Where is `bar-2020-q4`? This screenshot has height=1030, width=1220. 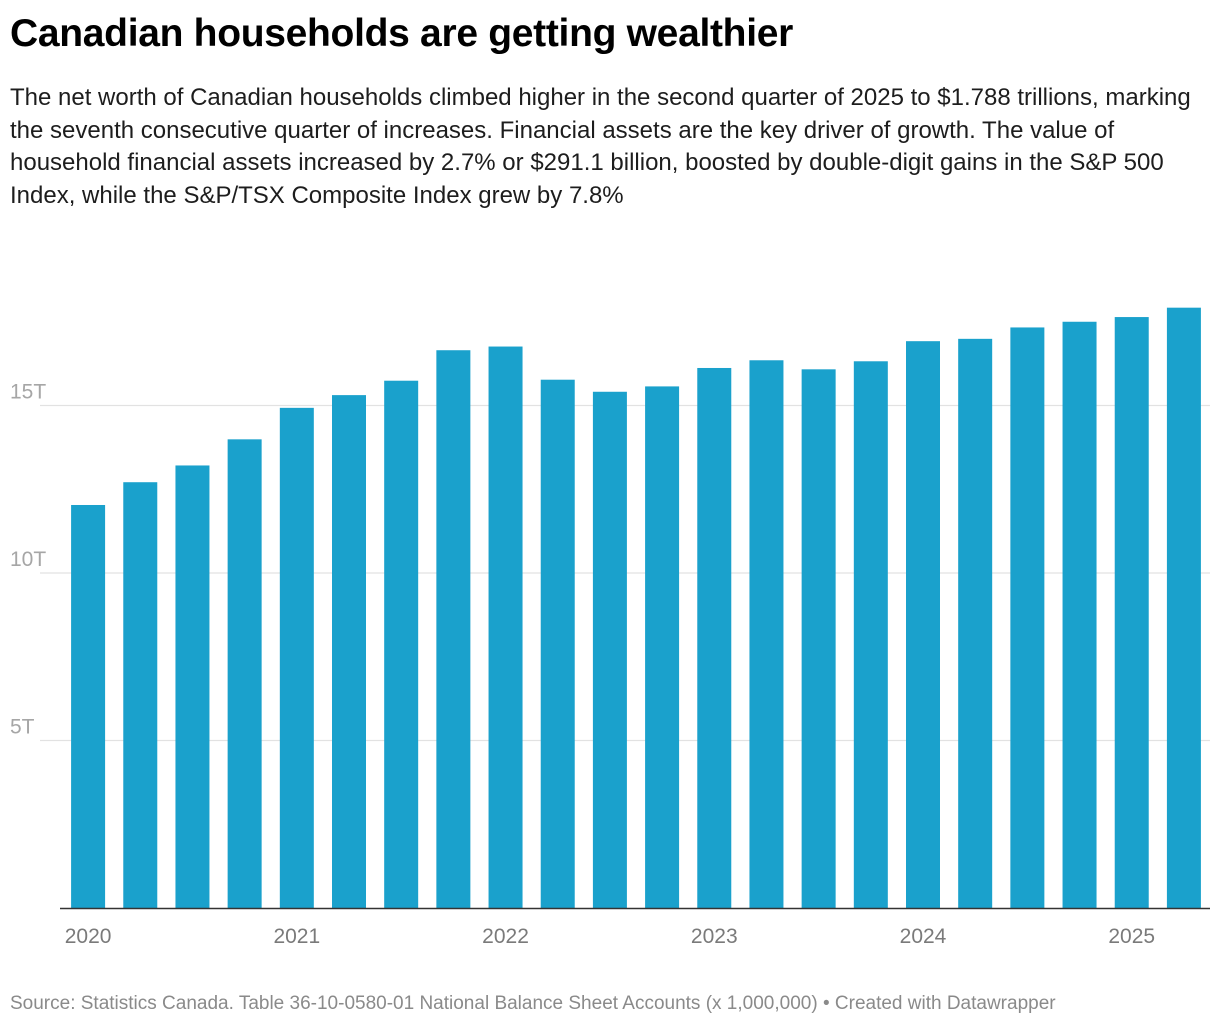 bar-2020-q4 is located at coordinates (244, 673).